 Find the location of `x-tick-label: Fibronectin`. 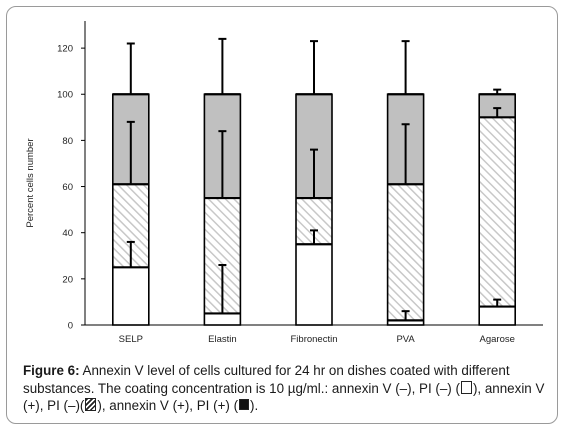

x-tick-label: Fibronectin is located at coordinates (314, 339).